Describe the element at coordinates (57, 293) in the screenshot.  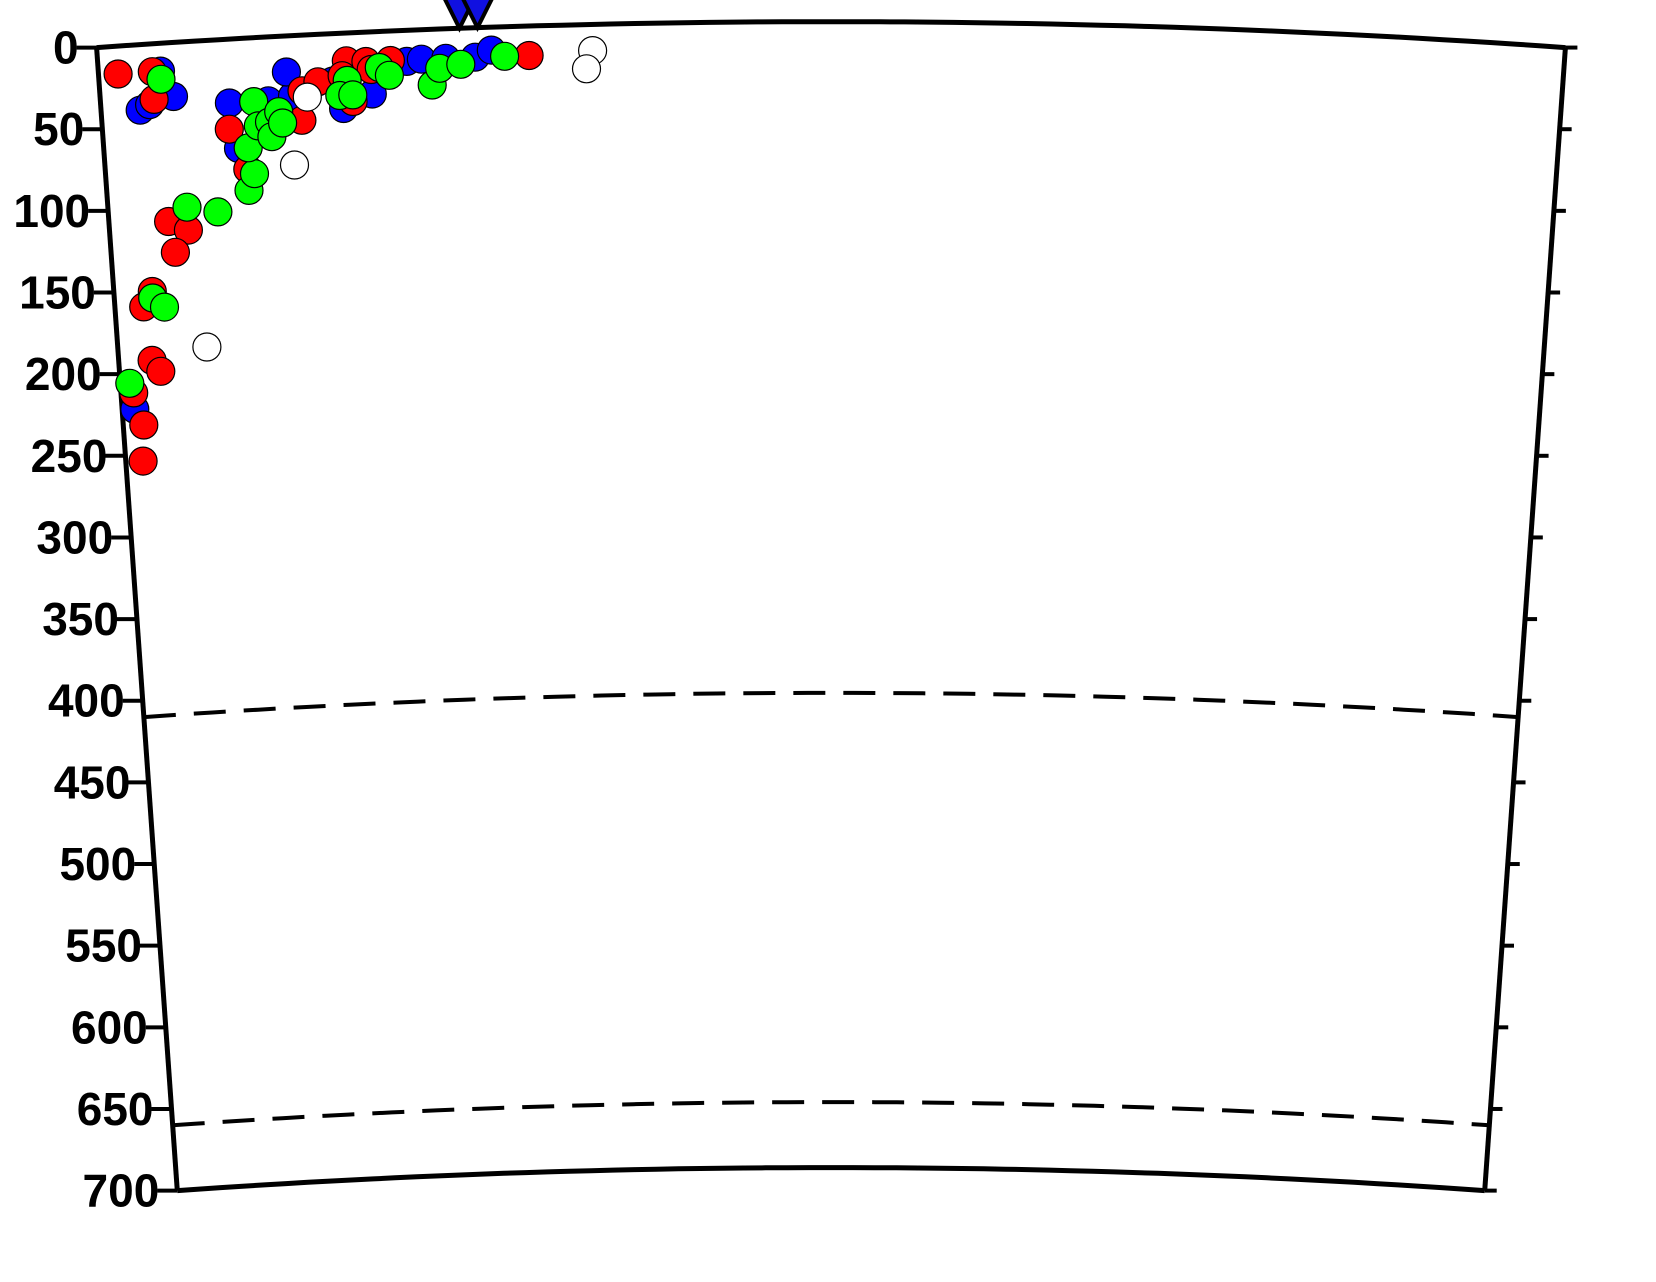
I see `y-tick-label: 150` at that location.